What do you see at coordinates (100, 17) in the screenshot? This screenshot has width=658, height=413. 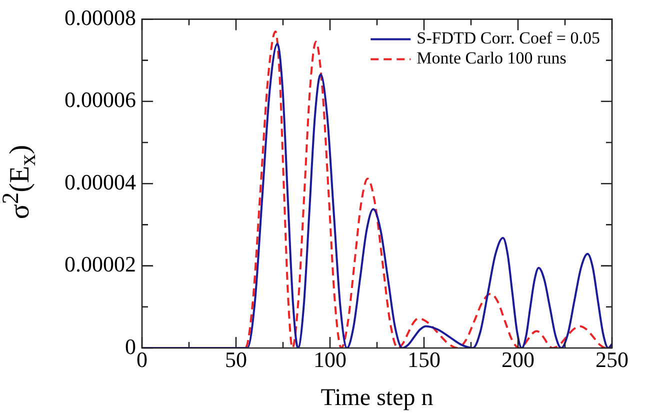 I see `y-tick-label: 0.00008` at bounding box center [100, 17].